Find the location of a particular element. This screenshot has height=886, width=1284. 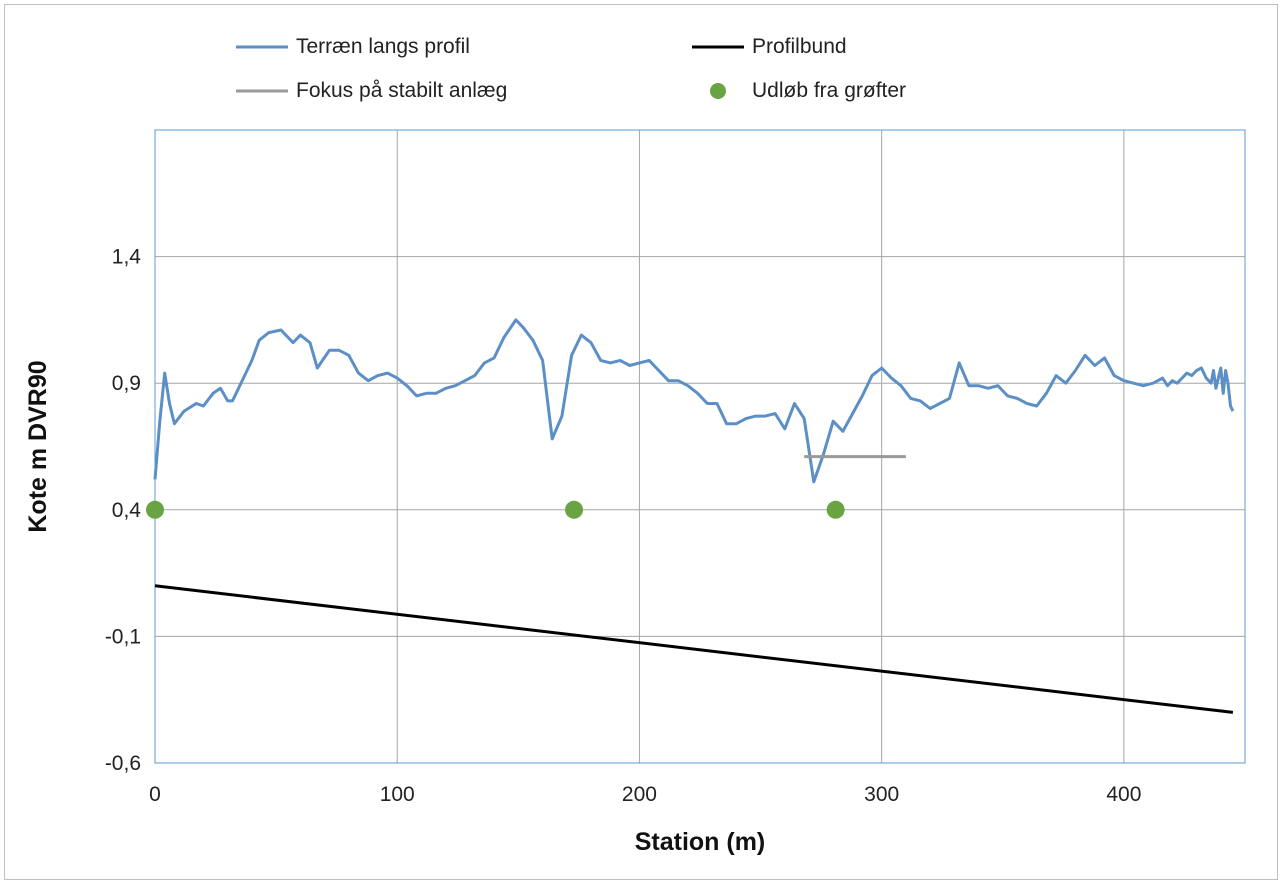

x-tick-label: 200 is located at coordinates (639, 794).